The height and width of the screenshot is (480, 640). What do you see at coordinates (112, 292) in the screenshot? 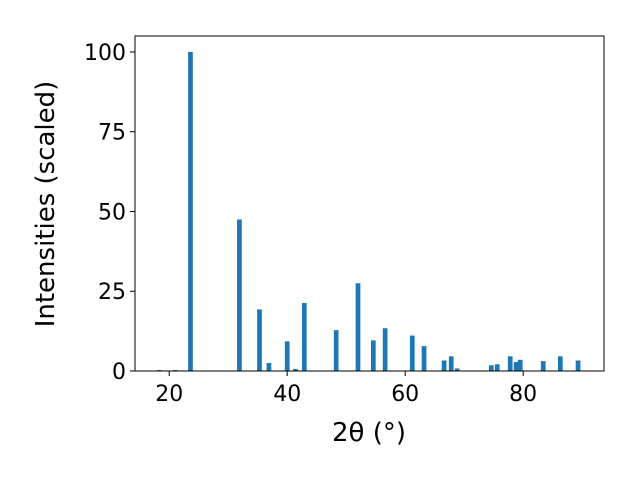
I see `y-tick-label: 25` at bounding box center [112, 292].